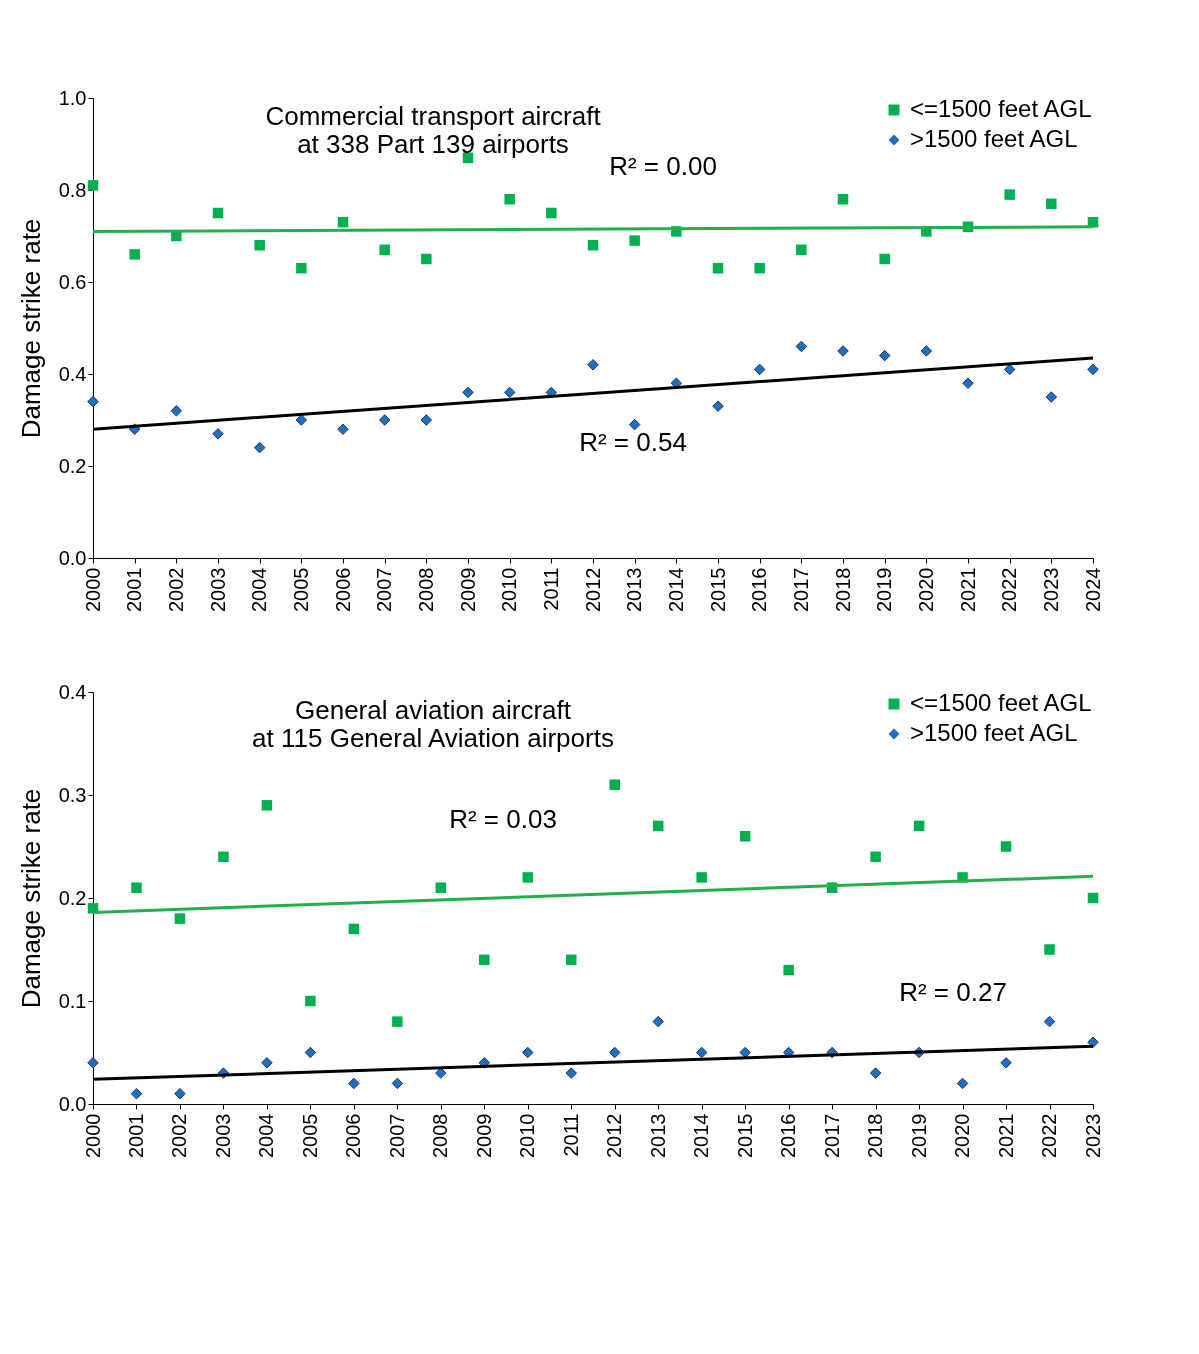 Image resolution: width=1199 pixels, height=1354 pixels. Describe the element at coordinates (72, 97) in the screenshot. I see `y-tick-label: 1.0` at that location.